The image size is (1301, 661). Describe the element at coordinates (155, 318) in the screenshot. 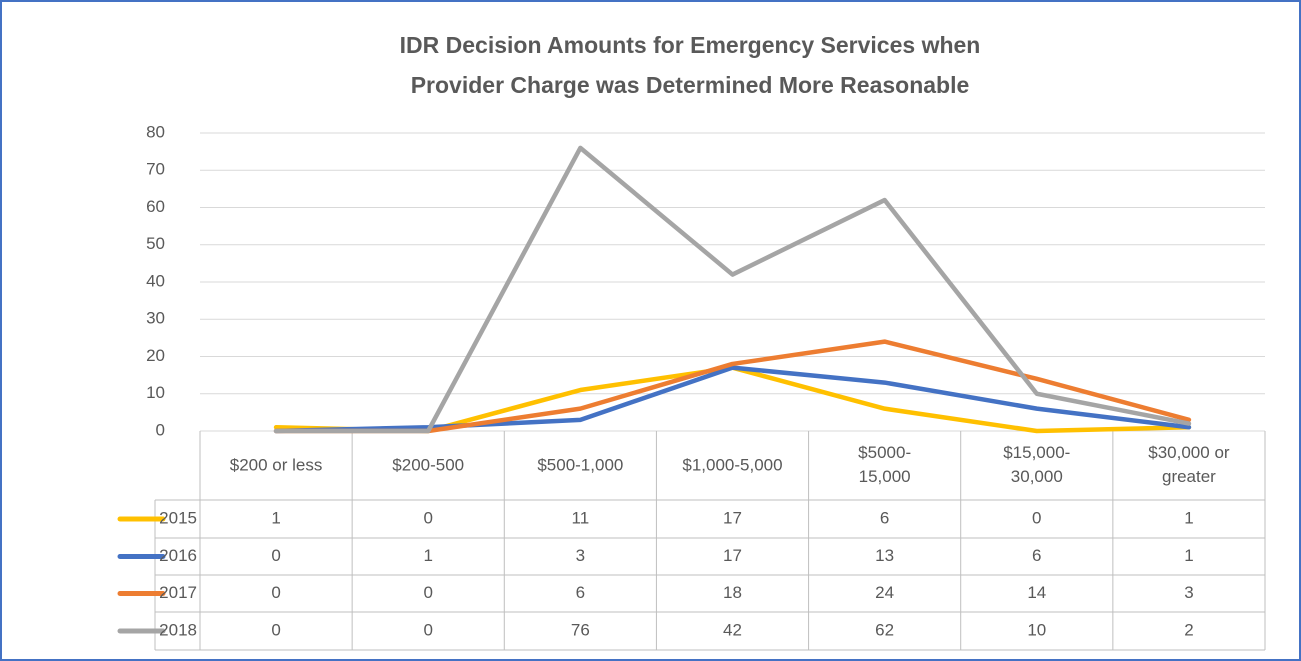

I see `y-tick-label: 30` at that location.